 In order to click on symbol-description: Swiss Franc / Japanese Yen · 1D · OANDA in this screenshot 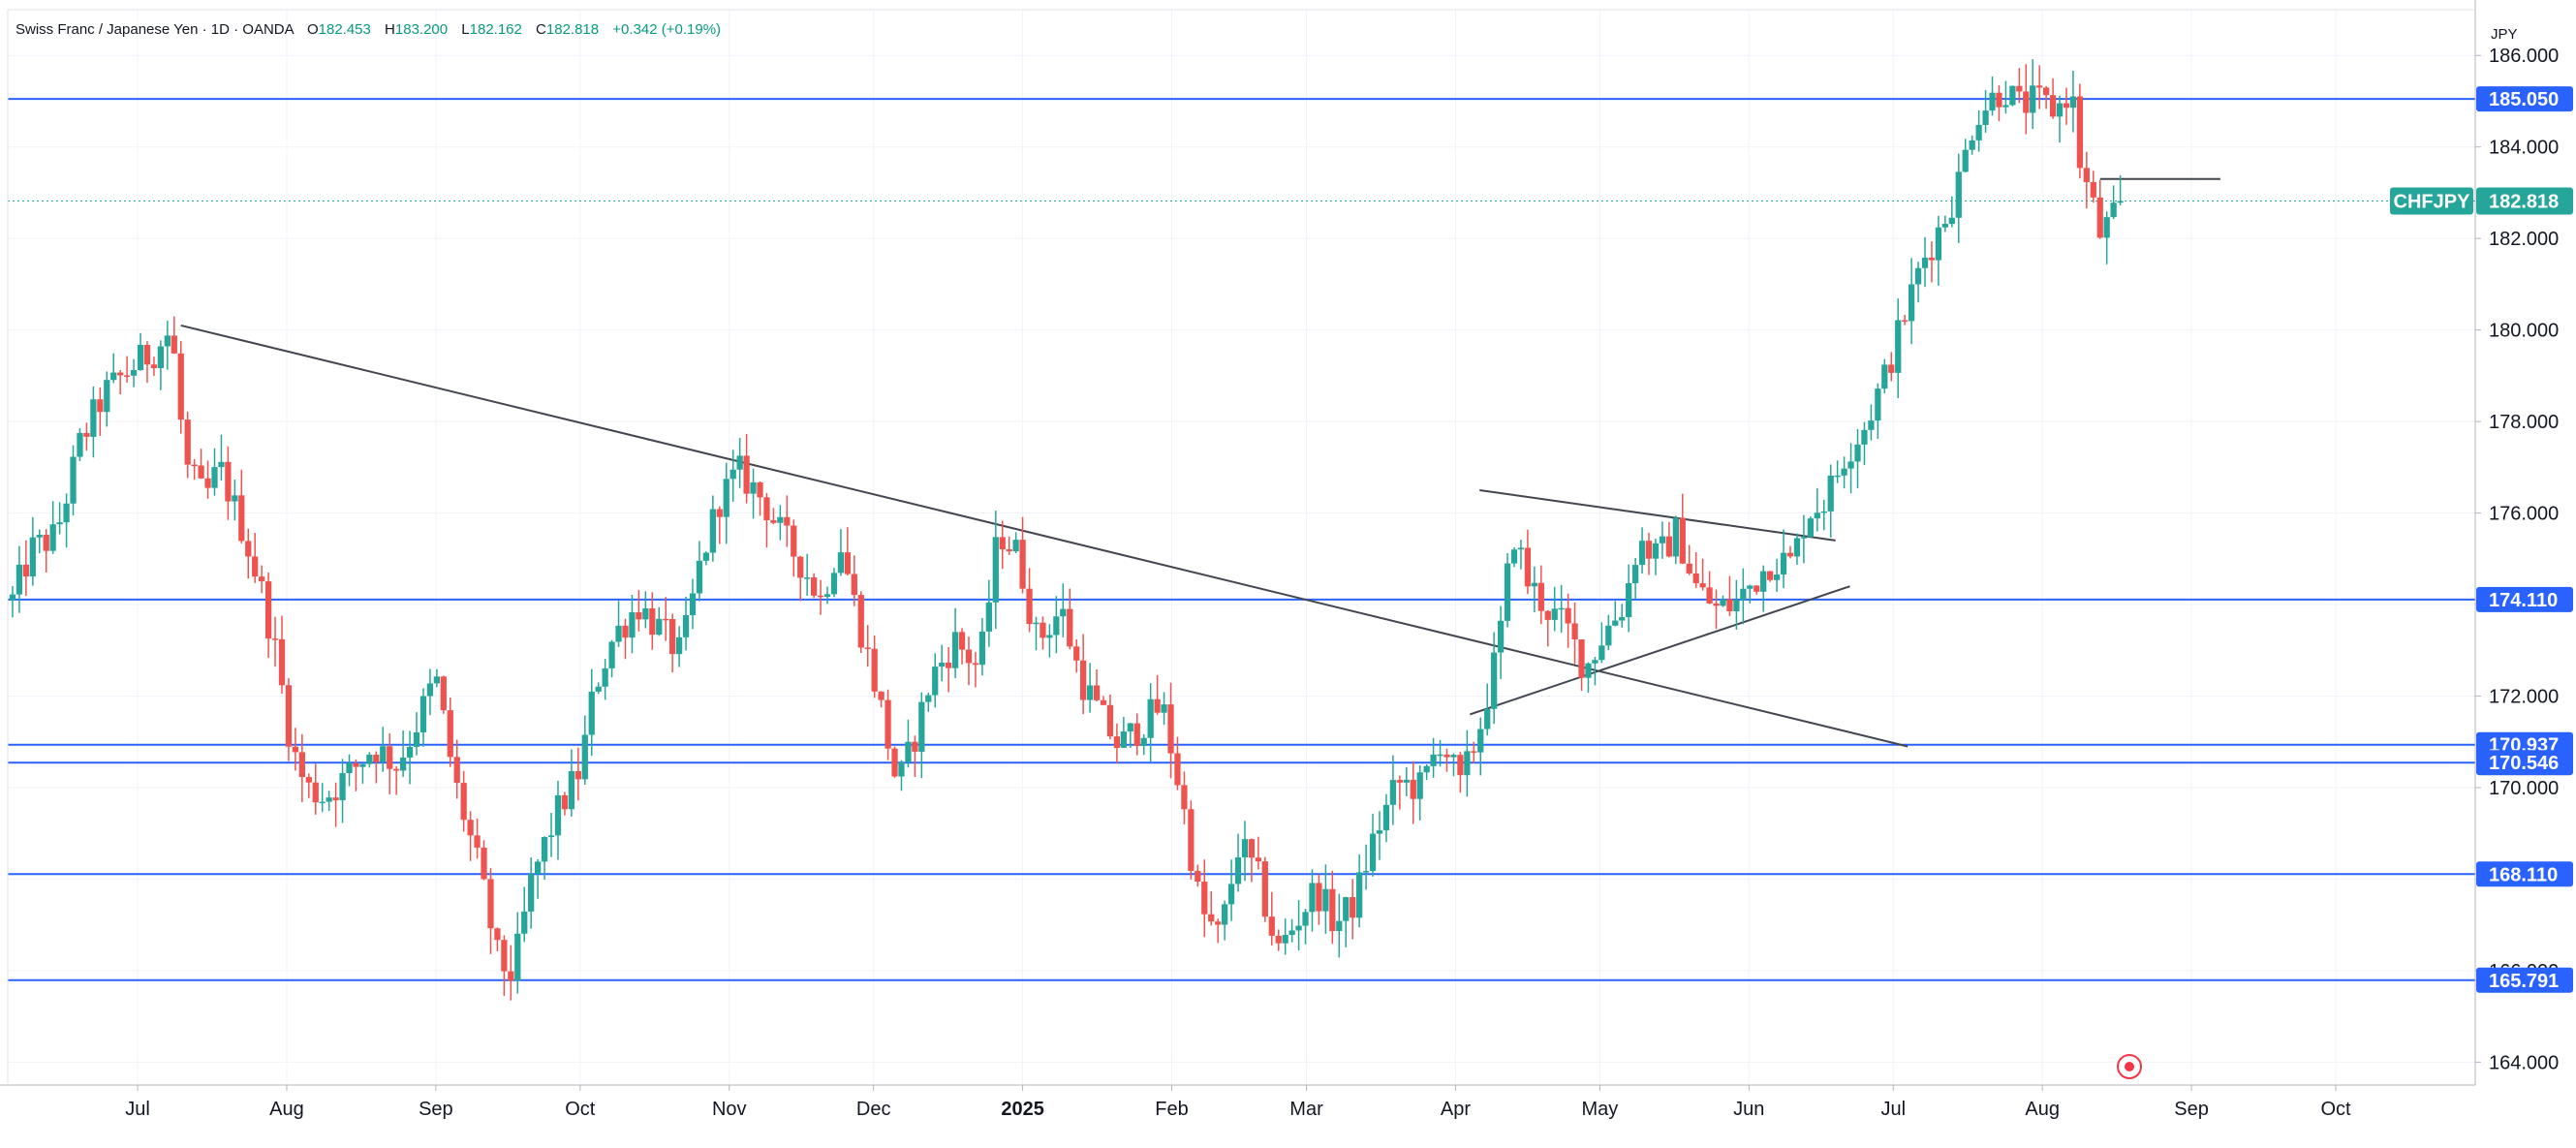, I will do `click(155, 29)`.